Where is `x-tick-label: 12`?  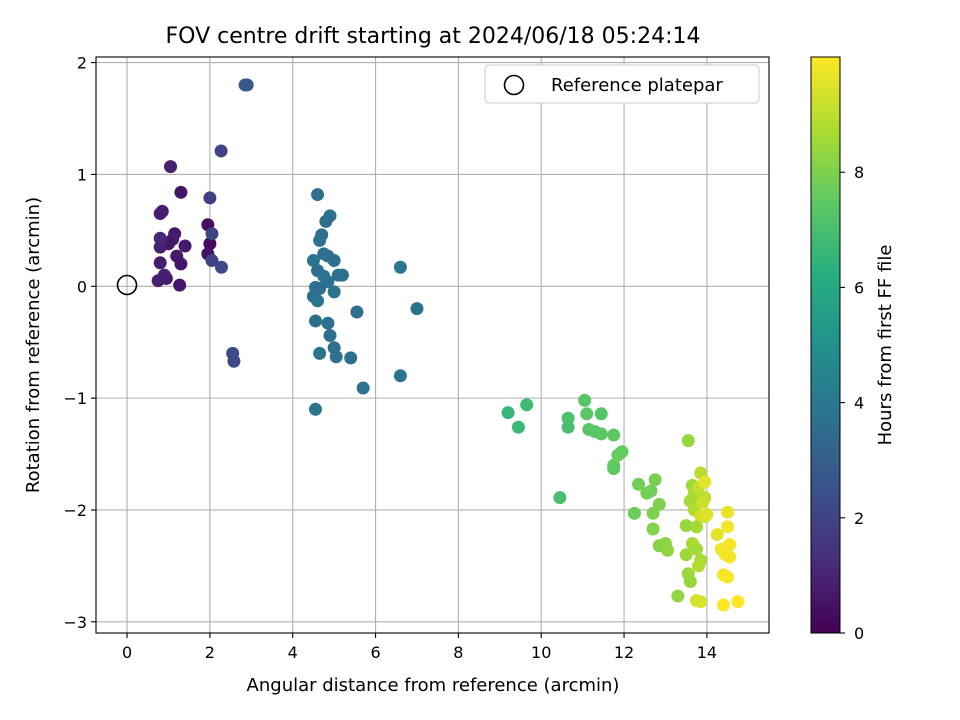 x-tick-label: 12 is located at coordinates (624, 652).